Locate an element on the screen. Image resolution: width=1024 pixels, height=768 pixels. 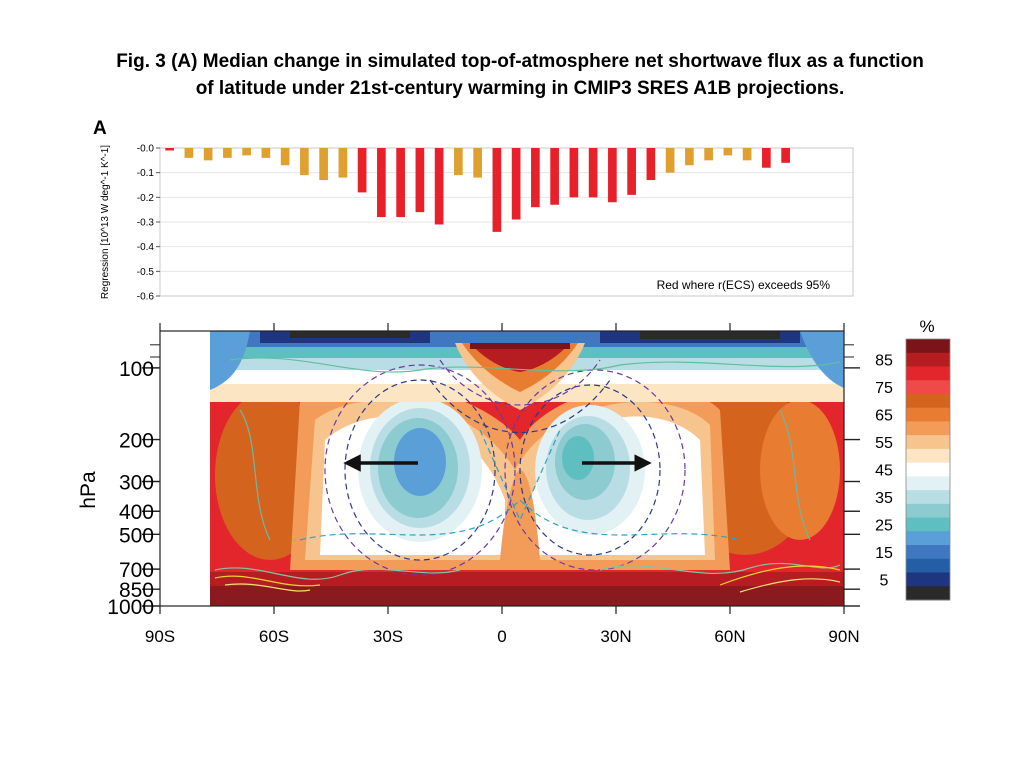
heatmap-x-tick-label: 60S is located at coordinates (274, 636).